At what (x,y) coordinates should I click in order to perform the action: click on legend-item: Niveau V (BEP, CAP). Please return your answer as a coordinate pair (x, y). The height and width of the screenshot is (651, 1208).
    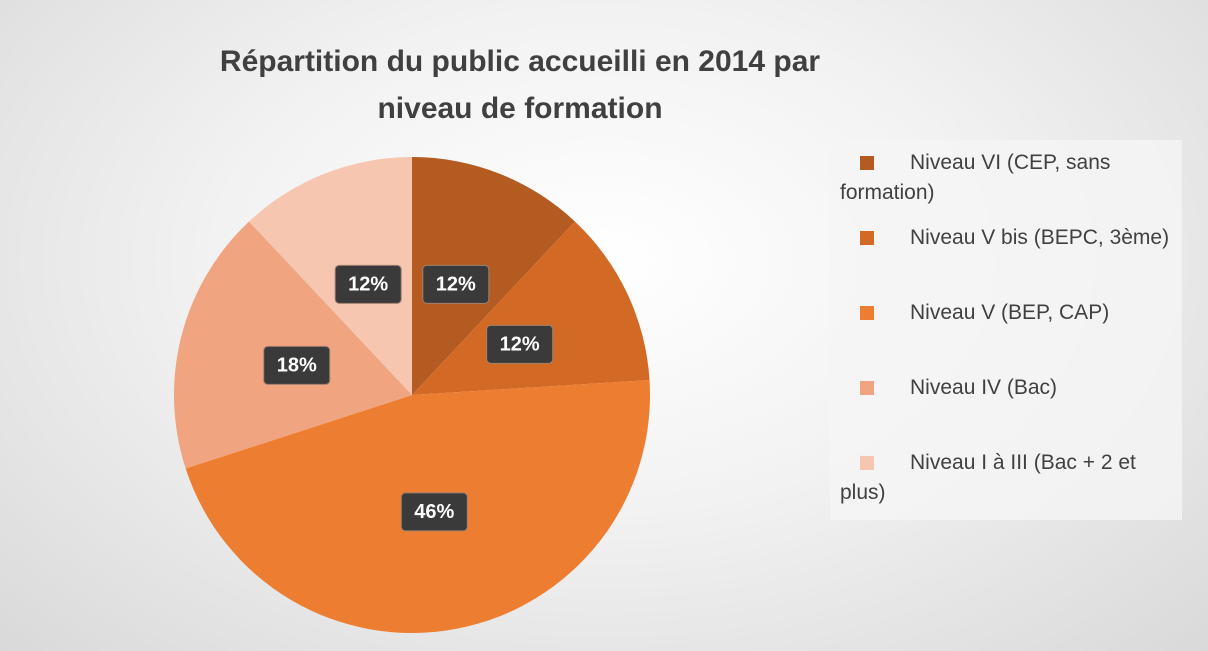
    Looking at the image, I should click on (1005, 313).